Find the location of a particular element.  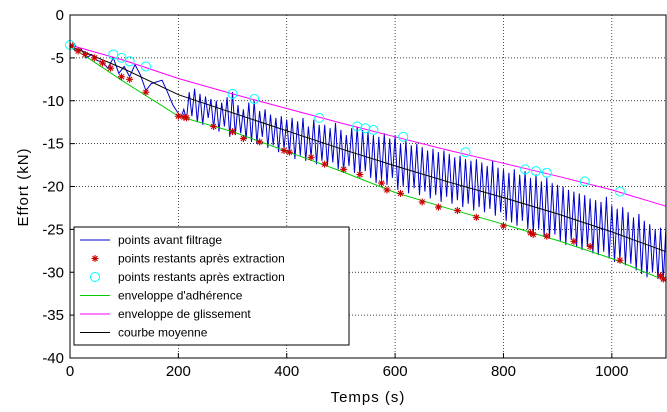

legend-item: enveloppe d'adhérence is located at coordinates (161, 296).